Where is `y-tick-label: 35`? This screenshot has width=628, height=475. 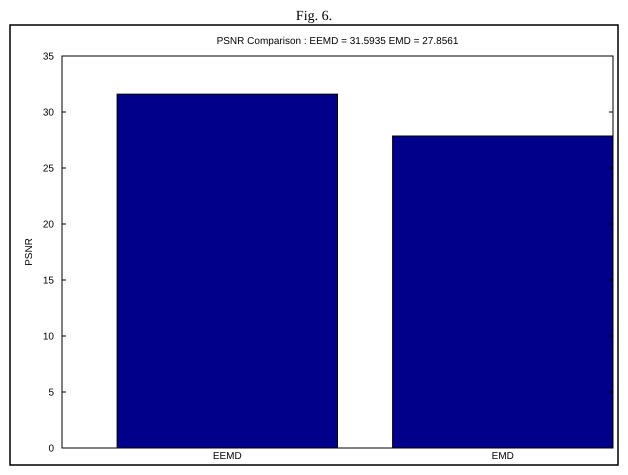 y-tick-label: 35 is located at coordinates (48, 57).